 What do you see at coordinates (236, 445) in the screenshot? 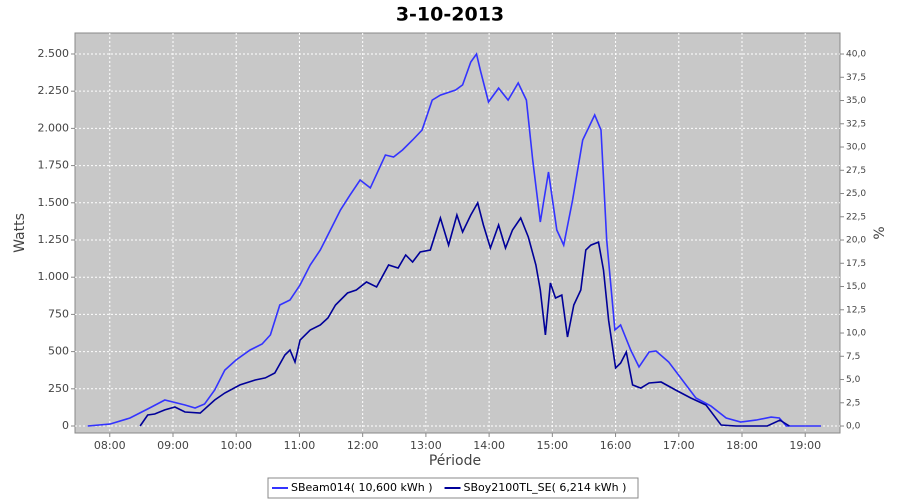
I see `x-tick-label: 10:00` at bounding box center [236, 445].